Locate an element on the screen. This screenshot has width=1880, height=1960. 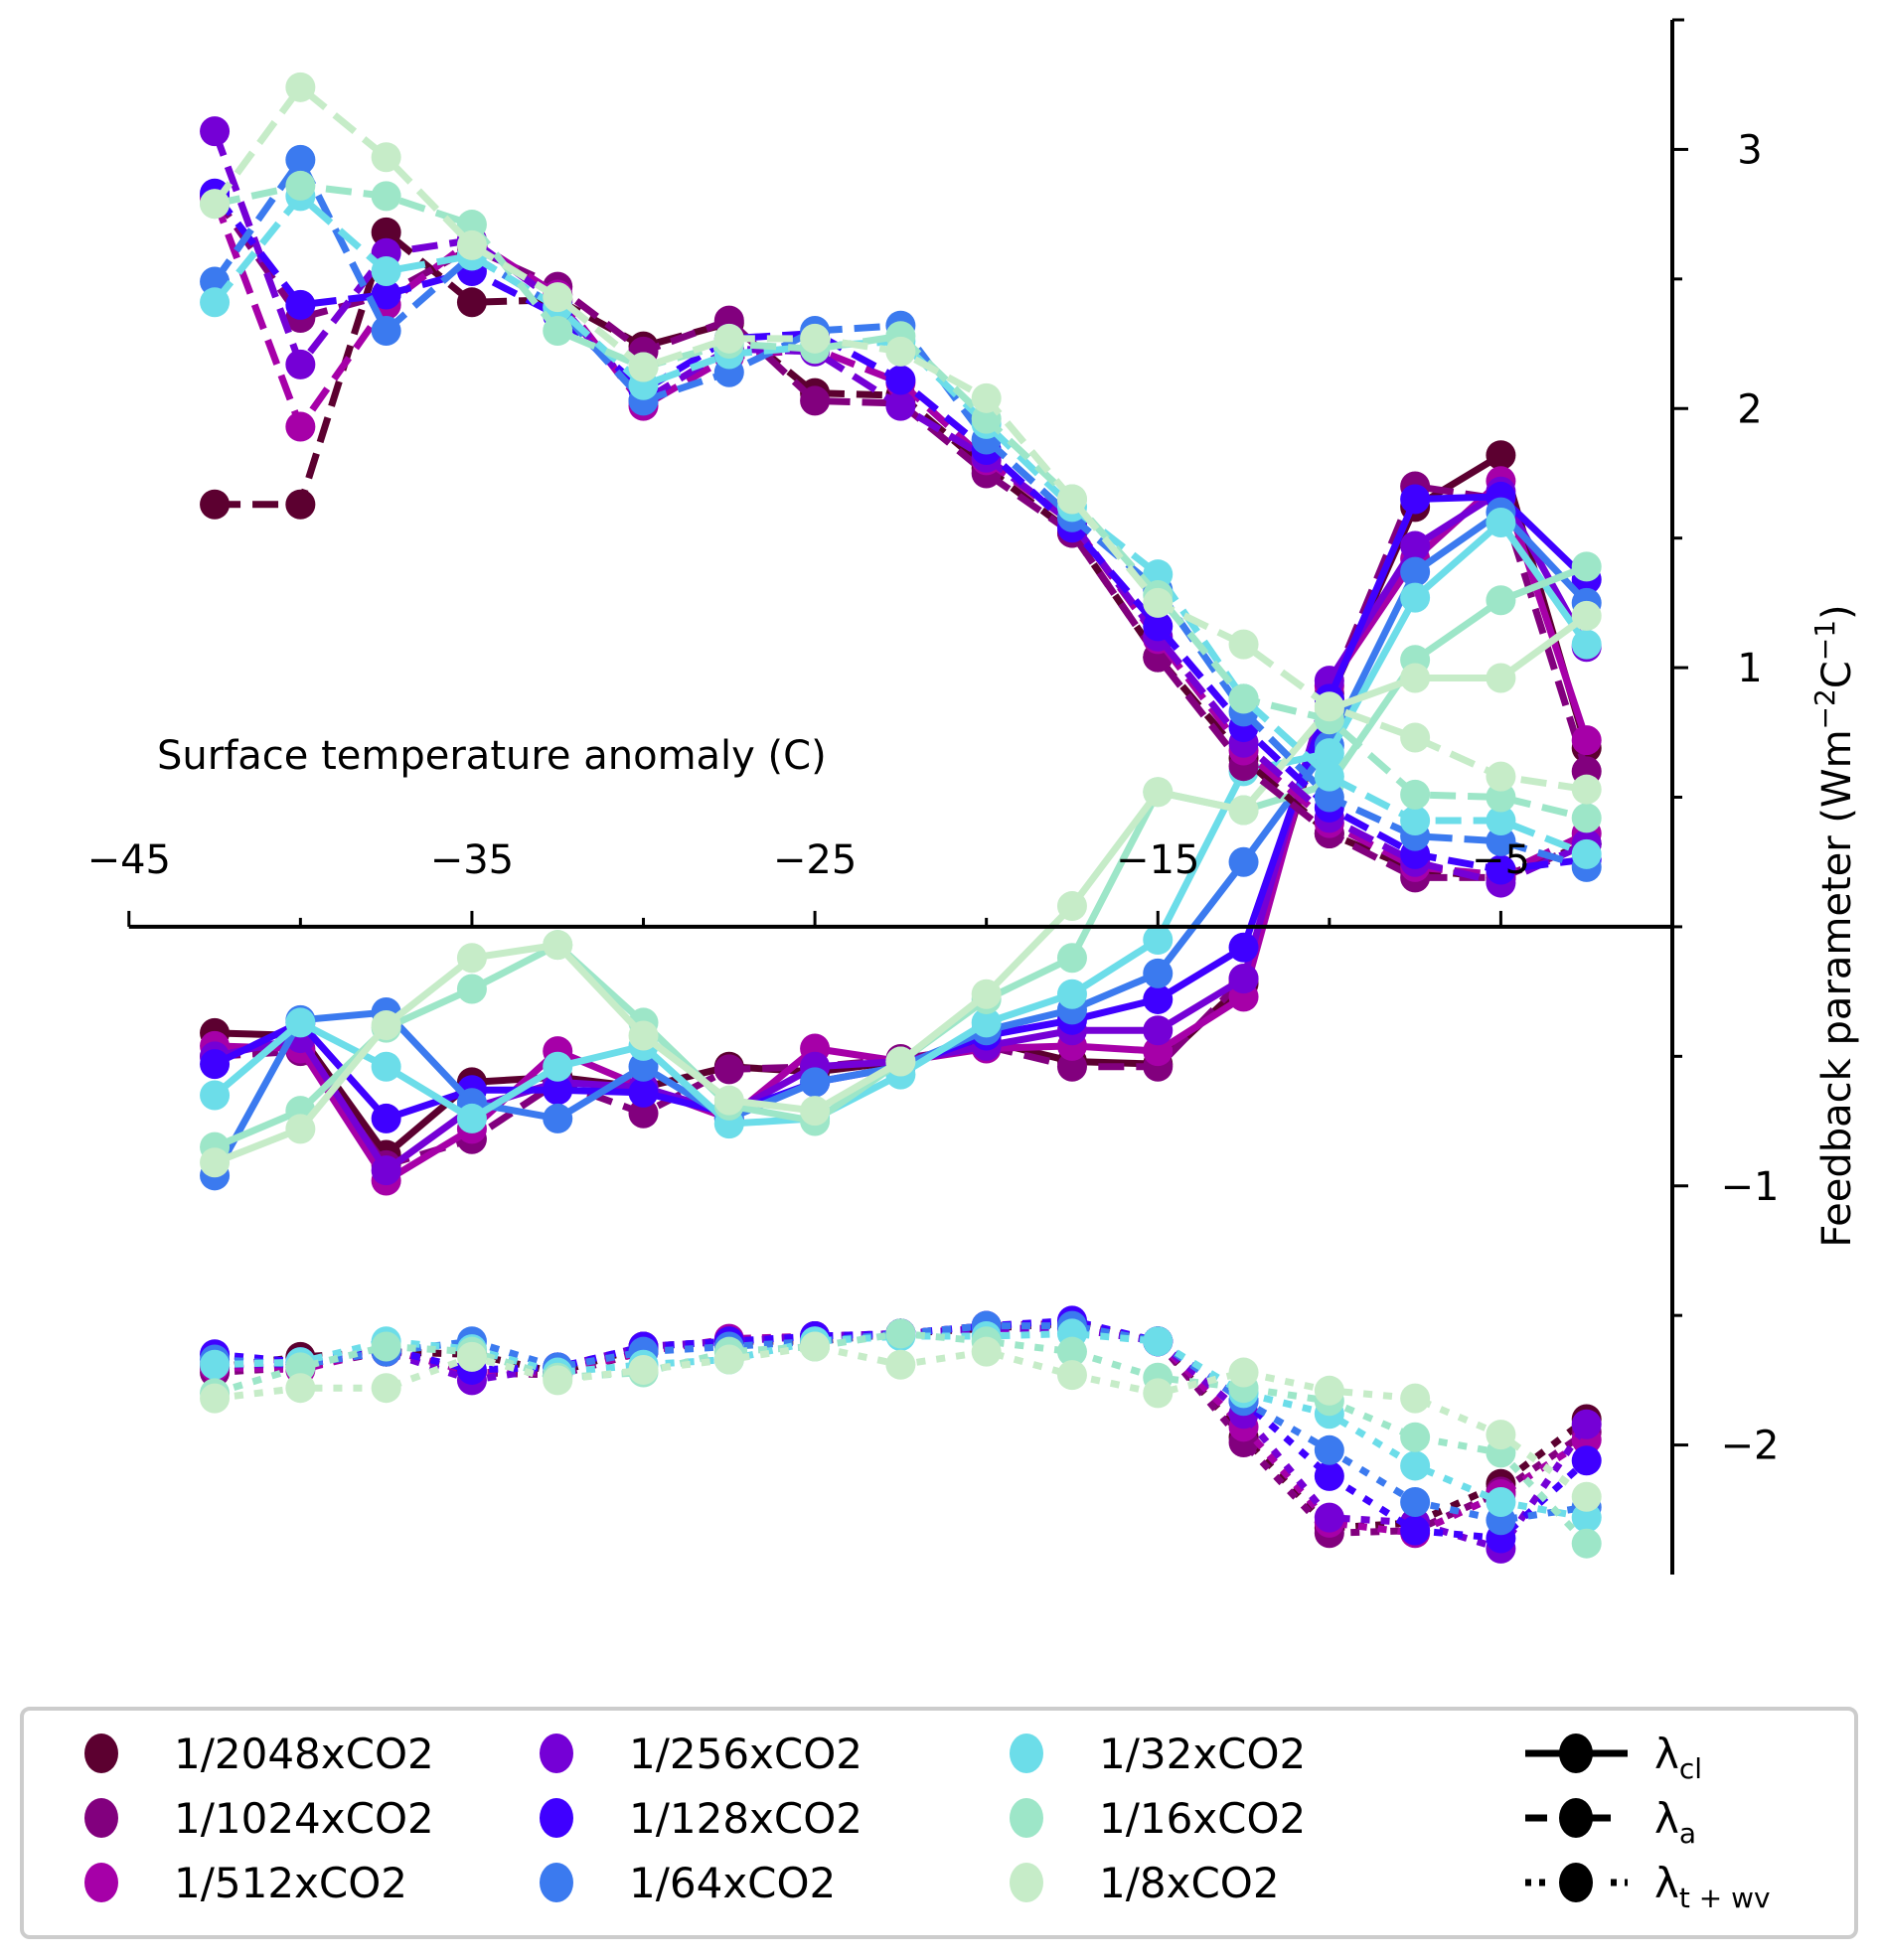
legend-label: 1/64xCO2 is located at coordinates (732, 1883).